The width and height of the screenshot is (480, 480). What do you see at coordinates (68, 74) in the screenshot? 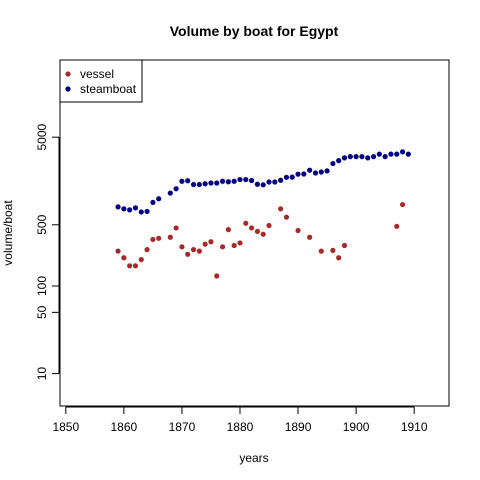
I see `legend-marker-vessel` at bounding box center [68, 74].